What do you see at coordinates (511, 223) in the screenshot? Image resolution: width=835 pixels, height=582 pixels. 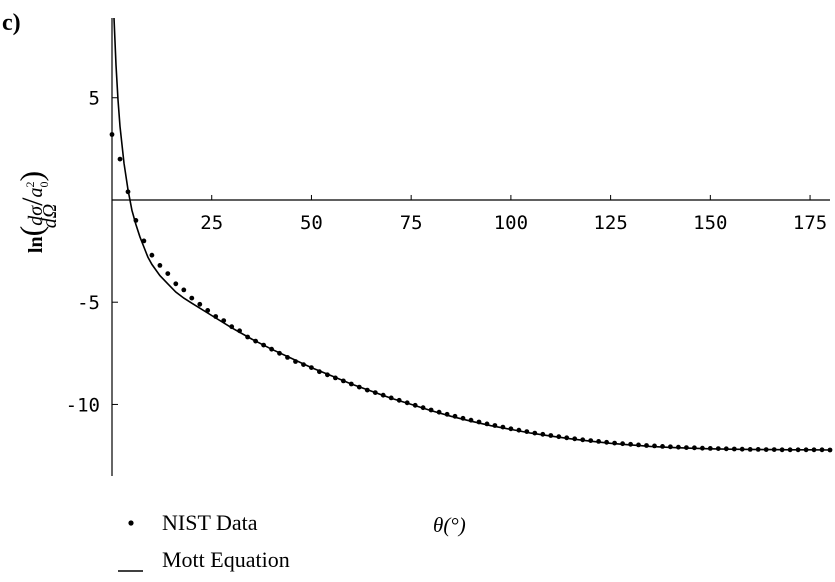 I see `x-tick-label: 100` at bounding box center [511, 223].